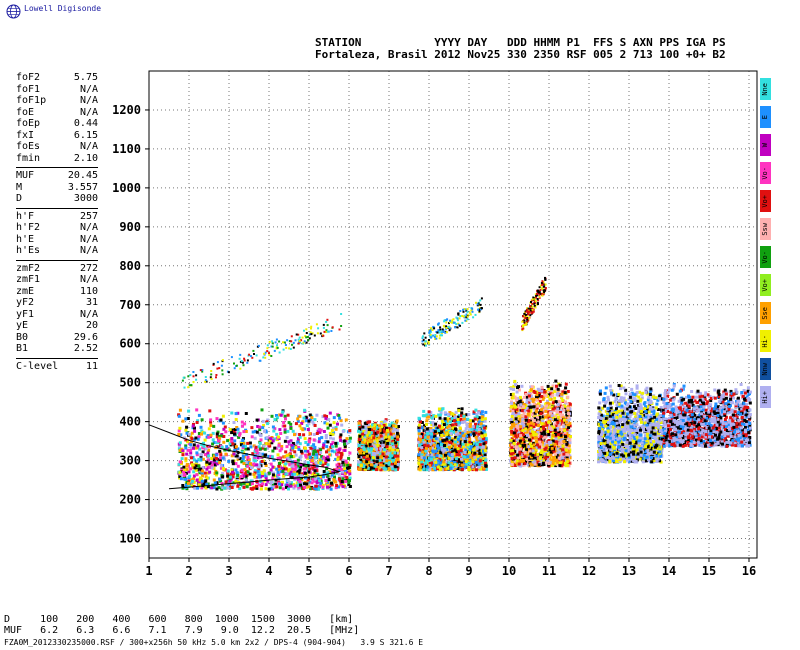 Image resolution: width=800 pixels, height=650 pixels. What do you see at coordinates (589, 571) in the screenshot?
I see `x-tick-label: 12` at bounding box center [589, 571].